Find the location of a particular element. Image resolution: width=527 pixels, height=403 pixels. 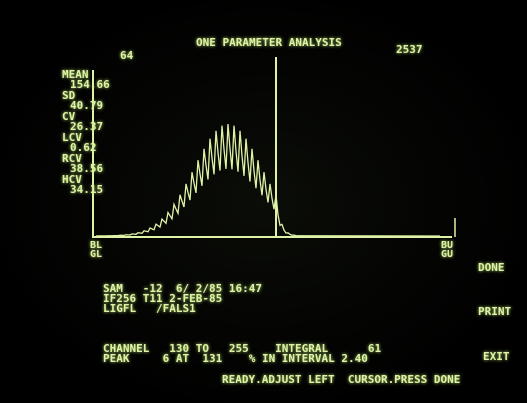

axis-label: BU is located at coordinates (447, 245).